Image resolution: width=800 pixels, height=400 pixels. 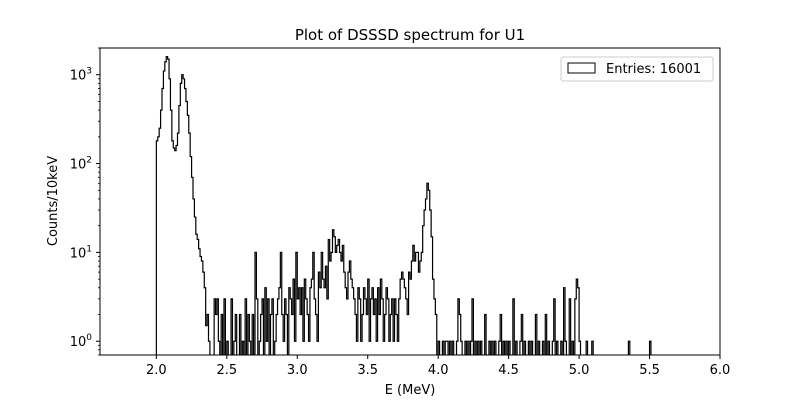 I want to click on legend-box, so click(x=637, y=69).